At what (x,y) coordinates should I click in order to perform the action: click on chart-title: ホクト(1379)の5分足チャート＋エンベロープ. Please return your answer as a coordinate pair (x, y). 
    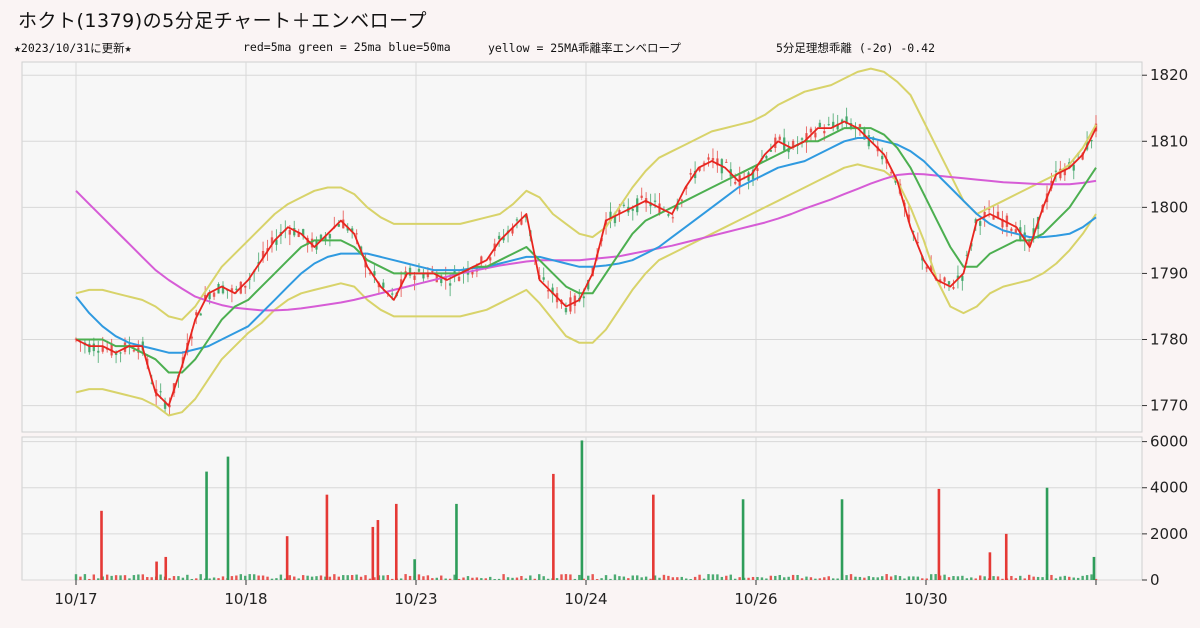
    Looking at the image, I should click on (222, 21).